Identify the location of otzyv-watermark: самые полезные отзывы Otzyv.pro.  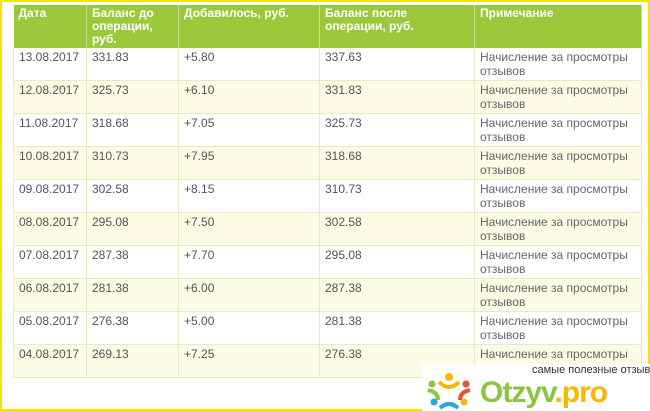
(536, 387).